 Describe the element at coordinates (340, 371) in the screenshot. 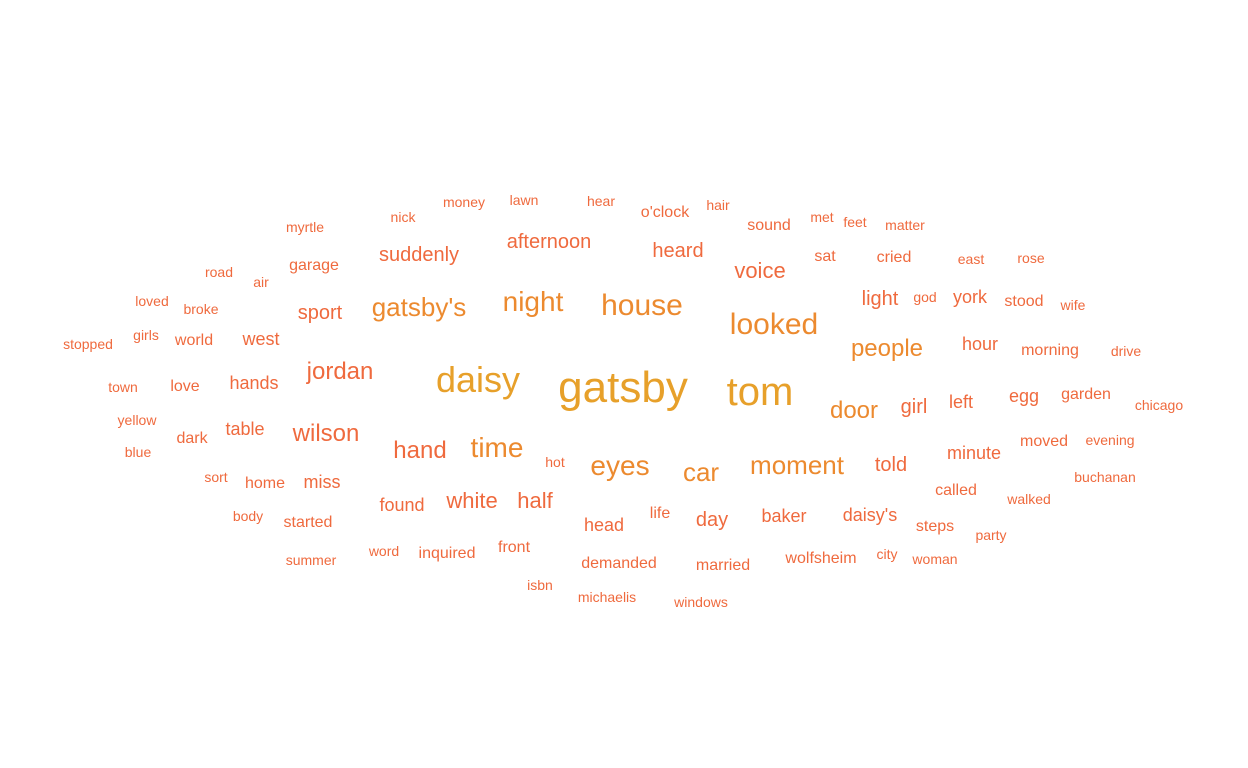

I see `word: jordan` at that location.